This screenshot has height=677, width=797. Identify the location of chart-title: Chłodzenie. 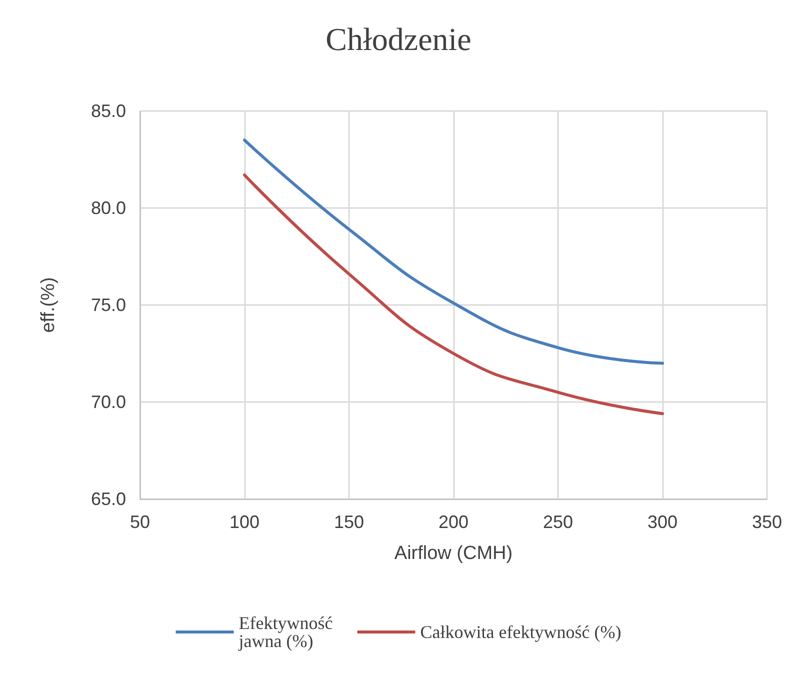
(399, 39).